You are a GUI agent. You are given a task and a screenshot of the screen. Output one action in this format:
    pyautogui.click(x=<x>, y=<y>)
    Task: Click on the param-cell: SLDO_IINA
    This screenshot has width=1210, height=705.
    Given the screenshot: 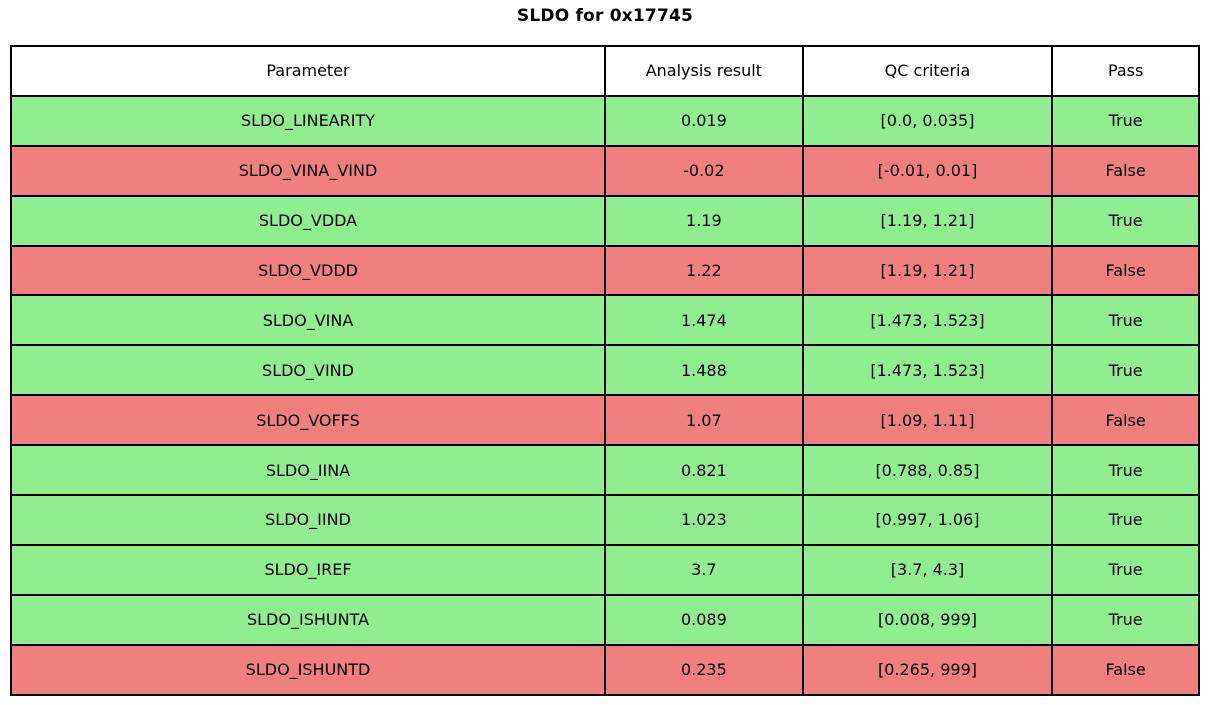 What is the action you would take?
    pyautogui.click(x=308, y=470)
    